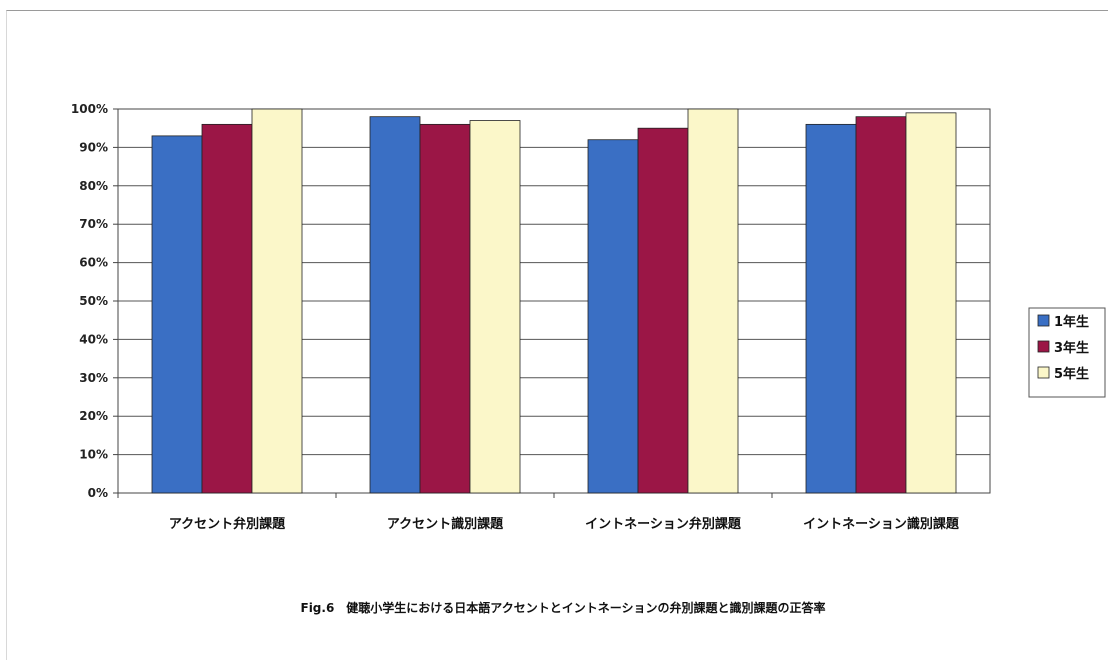  What do you see at coordinates (98, 493) in the screenshot?
I see `y-tick-label: 0%` at bounding box center [98, 493].